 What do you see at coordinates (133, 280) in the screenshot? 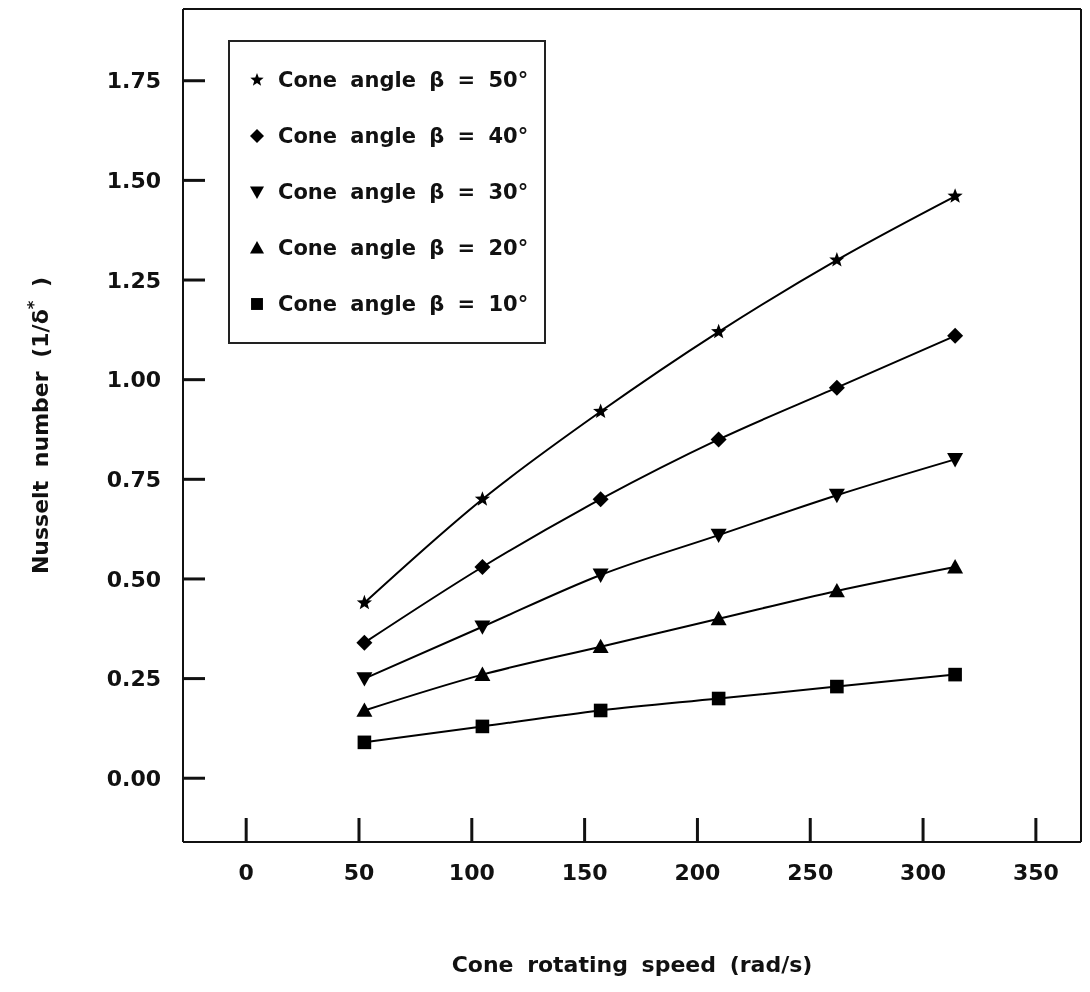
I see `y-tick-label: 1.25` at bounding box center [133, 280].